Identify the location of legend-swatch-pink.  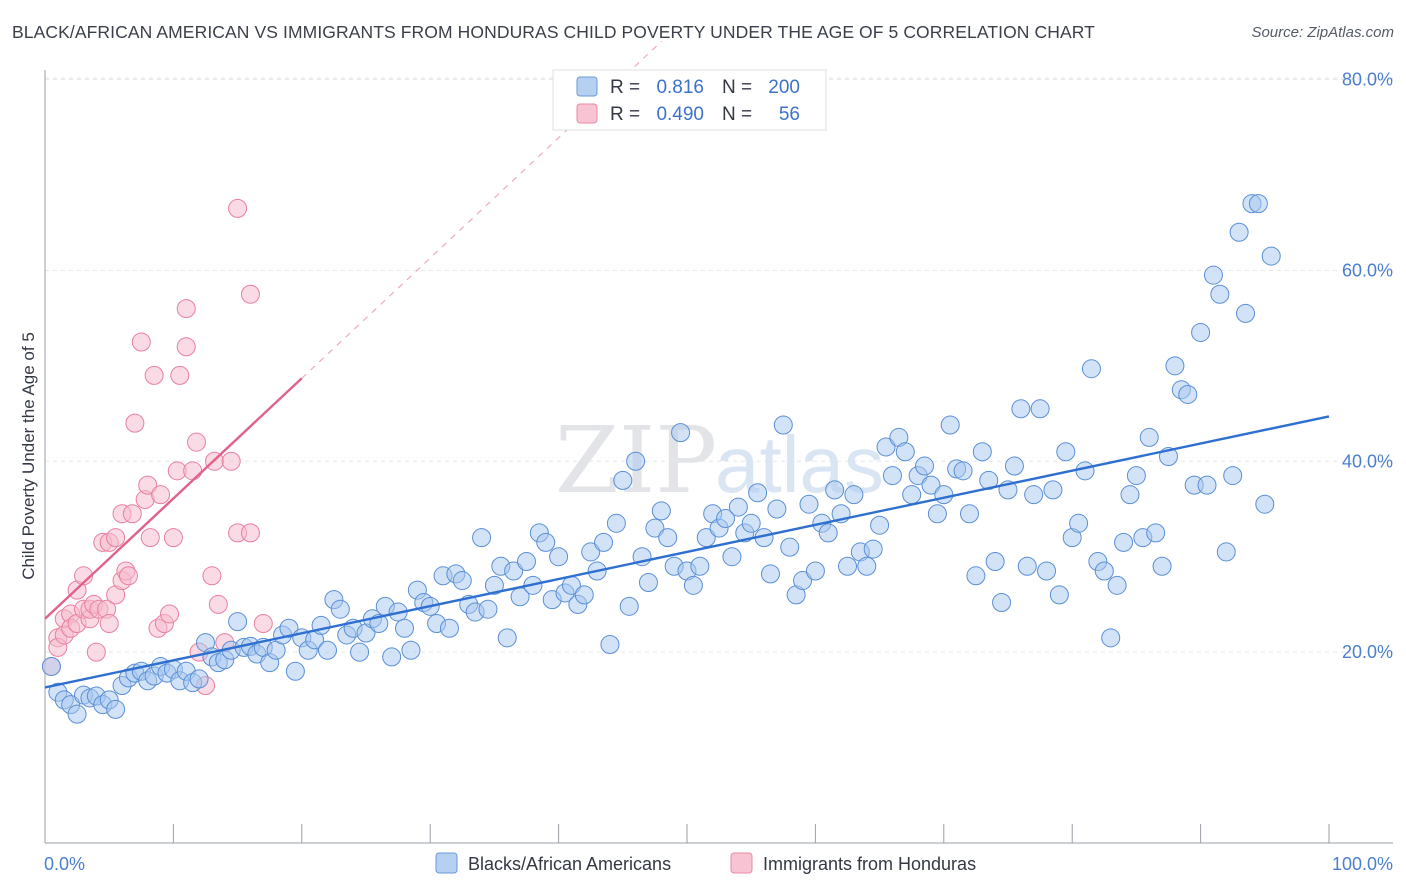
(587, 113).